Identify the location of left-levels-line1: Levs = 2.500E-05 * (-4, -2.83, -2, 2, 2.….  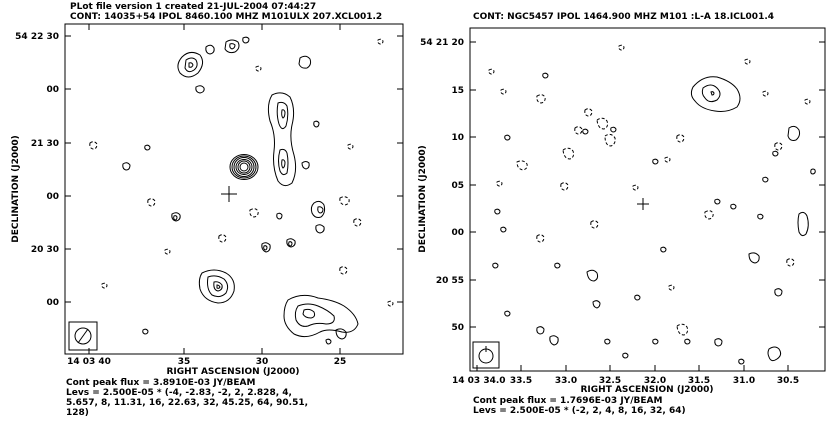
(179, 393).